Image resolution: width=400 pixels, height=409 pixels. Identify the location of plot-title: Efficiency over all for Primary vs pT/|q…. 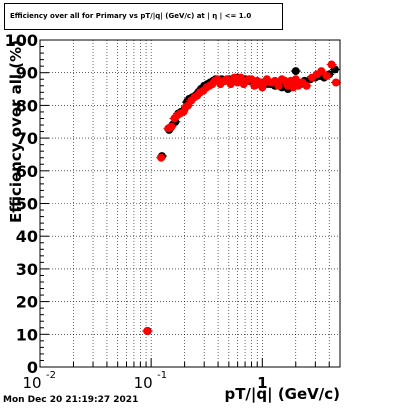
(131, 16).